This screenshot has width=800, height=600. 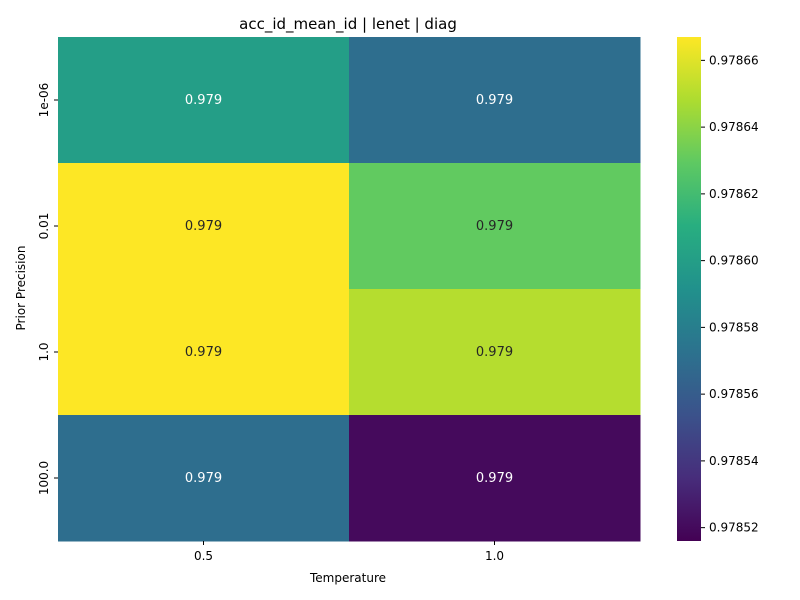 I want to click on x-axis-label: Temperature, so click(x=347, y=578).